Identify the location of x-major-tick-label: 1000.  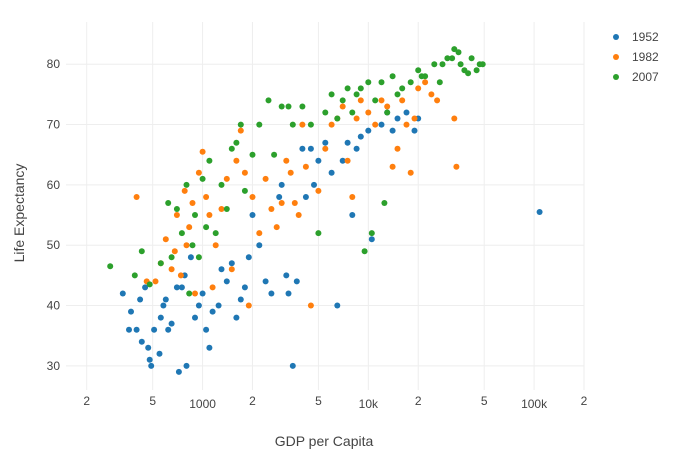
(202, 404).